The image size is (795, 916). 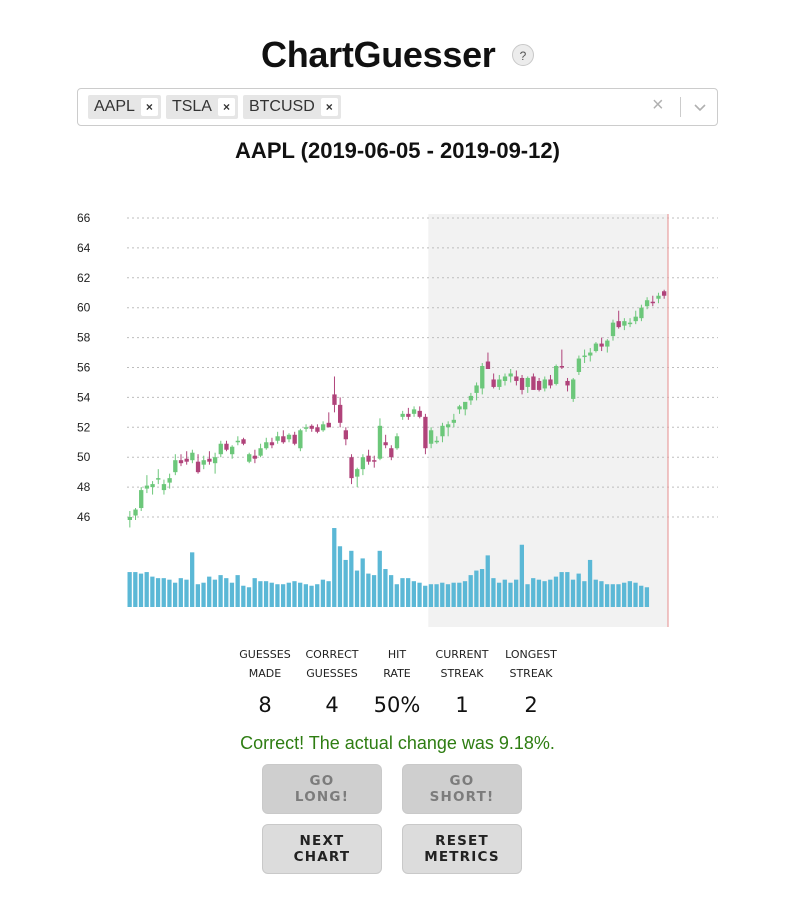 What do you see at coordinates (226, 107) in the screenshot?
I see `remove-tsla-icon: ×` at bounding box center [226, 107].